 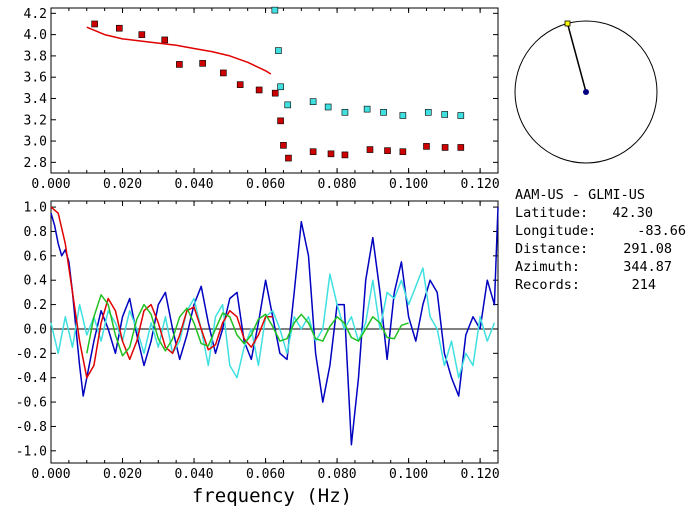 I want to click on bottom-x-tick-label: 0.060, so click(x=265, y=474).